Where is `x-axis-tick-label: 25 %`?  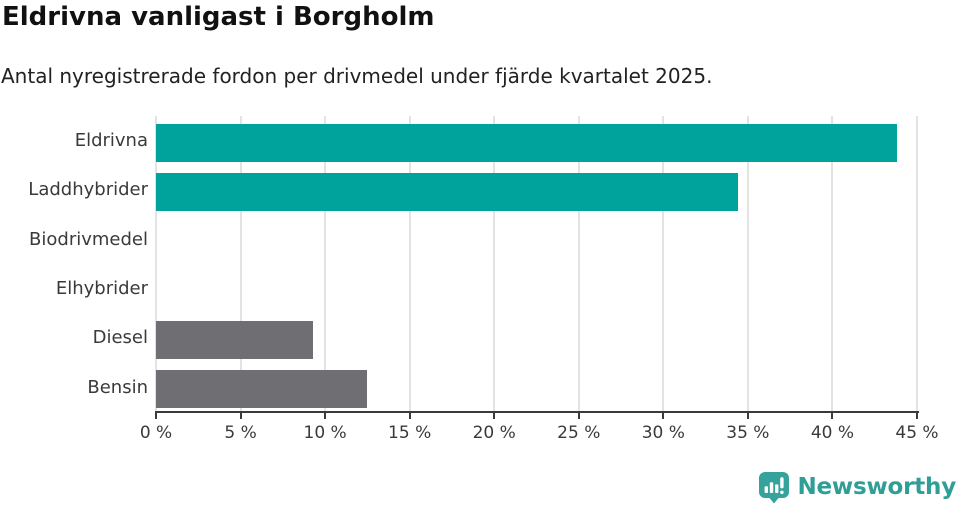 x-axis-tick-label: 25 % is located at coordinates (579, 433).